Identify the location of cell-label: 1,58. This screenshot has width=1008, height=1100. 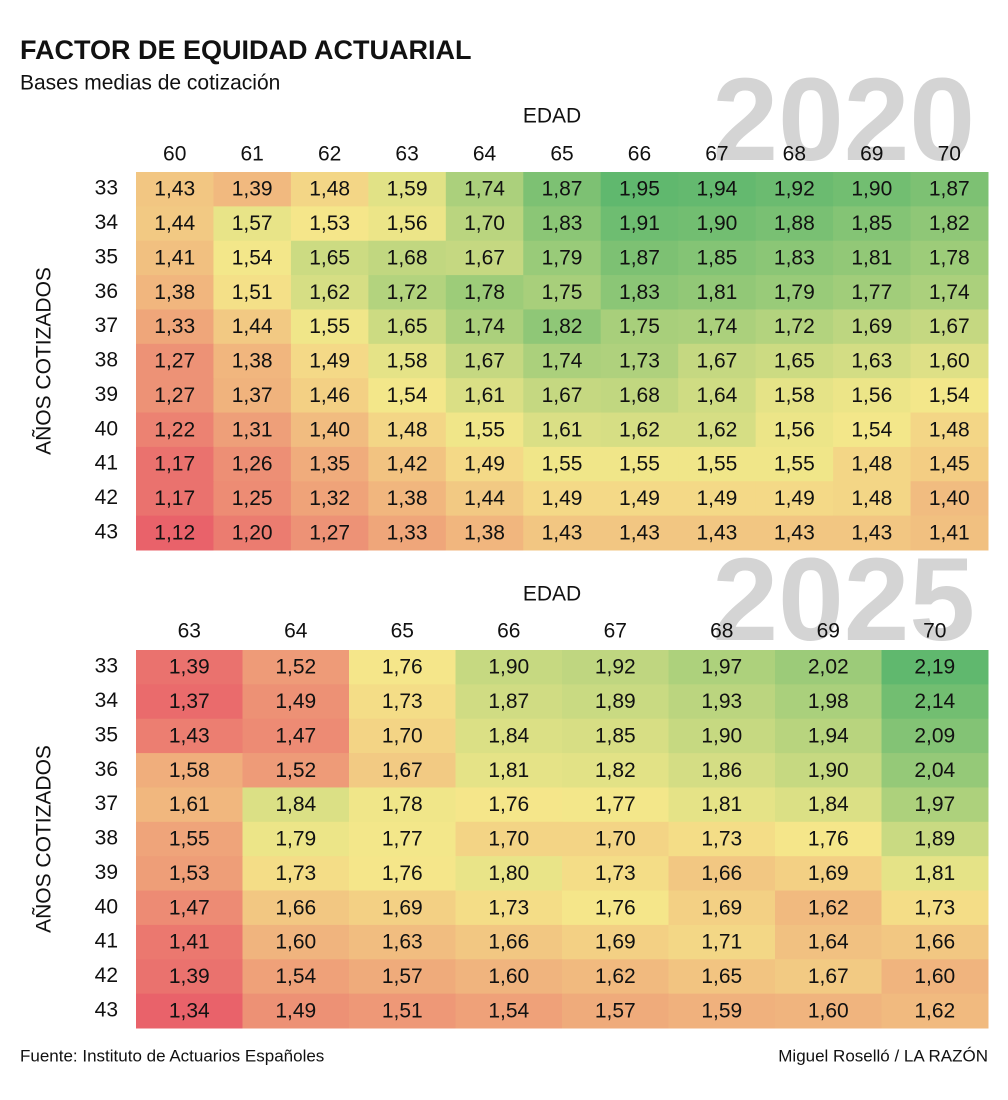
(189, 770).